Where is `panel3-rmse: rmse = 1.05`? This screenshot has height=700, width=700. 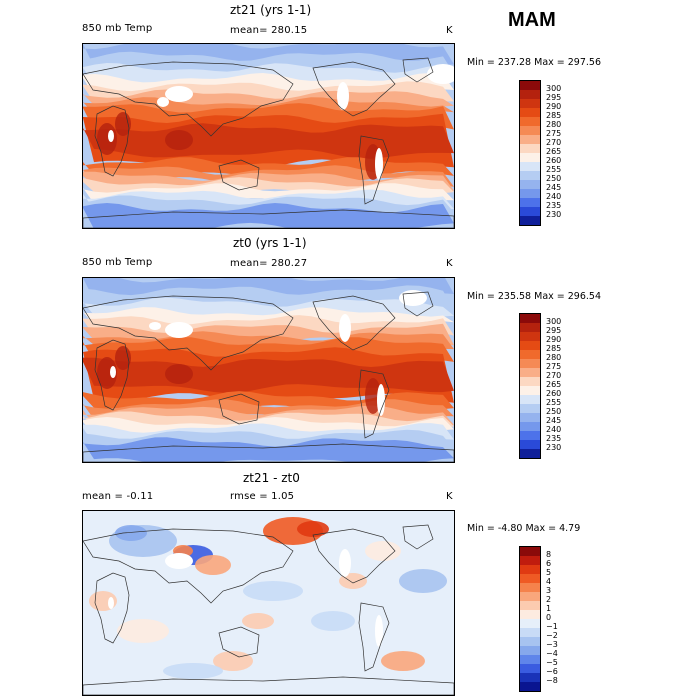 panel3-rmse: rmse = 1.05 is located at coordinates (262, 496).